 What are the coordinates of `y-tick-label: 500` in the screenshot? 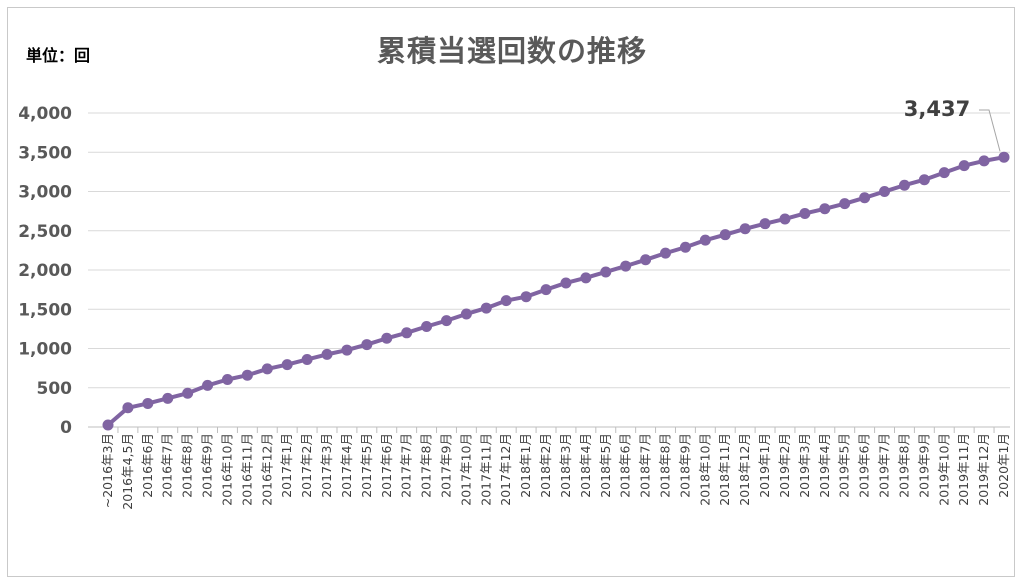 It's located at (55, 389).